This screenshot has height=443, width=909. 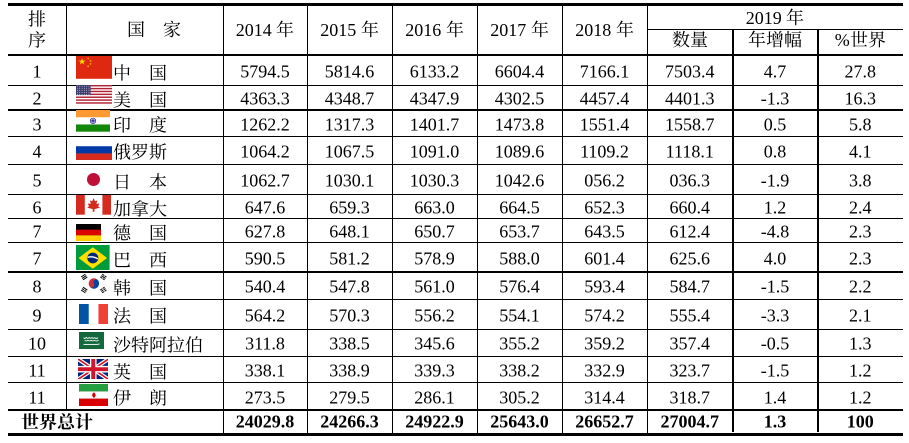 What do you see at coordinates (519, 258) in the screenshot?
I see `value-cell: 588.0` at bounding box center [519, 258].